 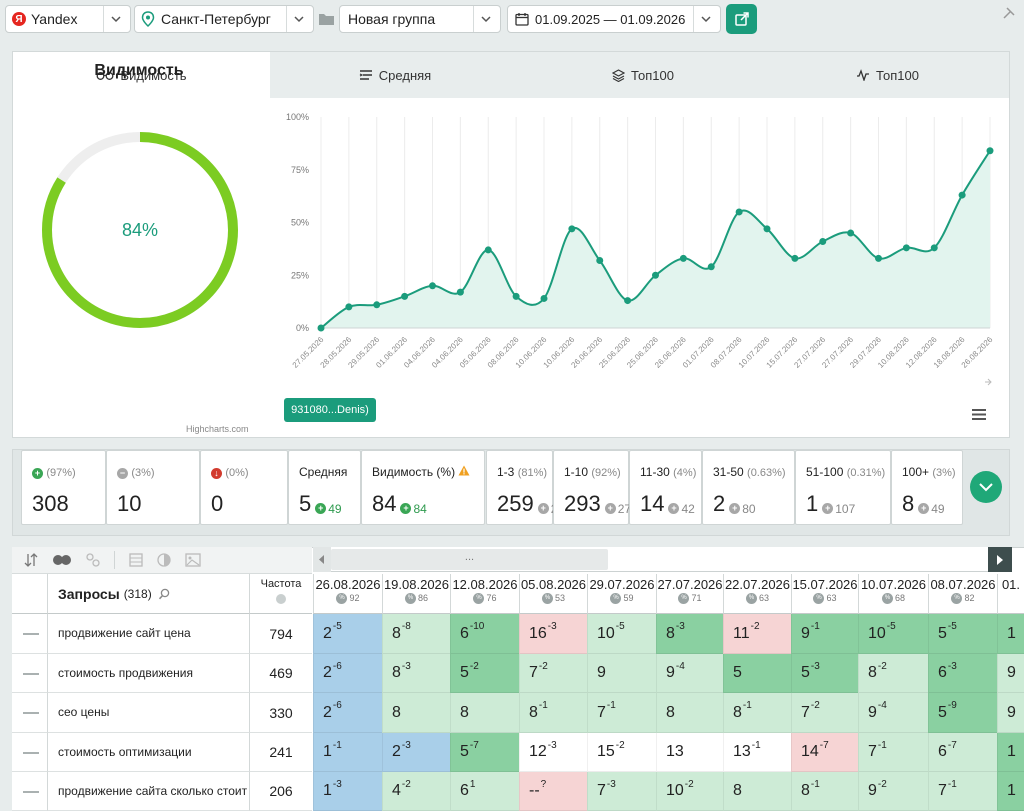 I want to click on position-cell: 13 -1, so click(x=757, y=752).